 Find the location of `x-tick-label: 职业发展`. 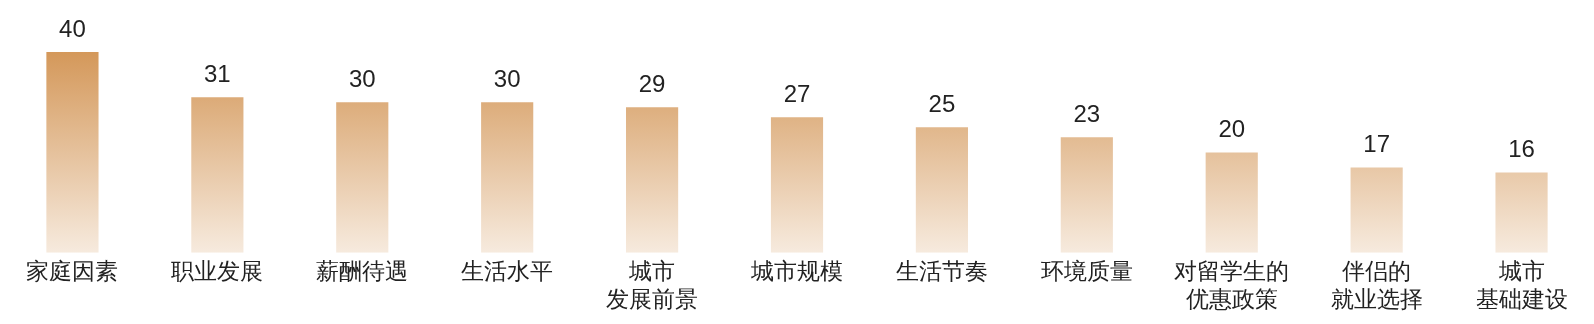

x-tick-label: 职业发展 is located at coordinates (217, 270).